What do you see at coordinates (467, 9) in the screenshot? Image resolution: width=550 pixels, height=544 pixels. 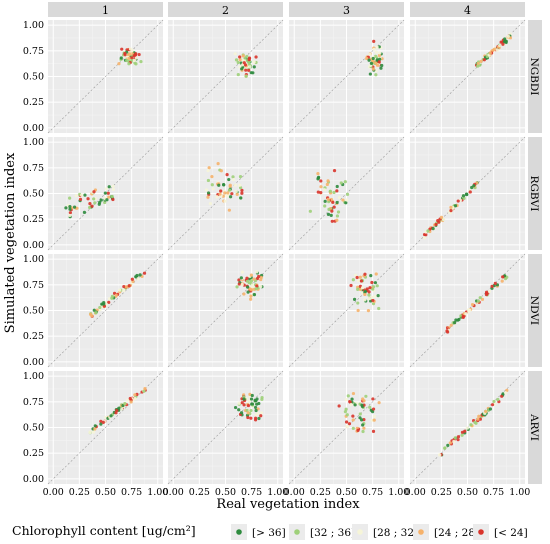 I see `column-strip` at bounding box center [467, 9].